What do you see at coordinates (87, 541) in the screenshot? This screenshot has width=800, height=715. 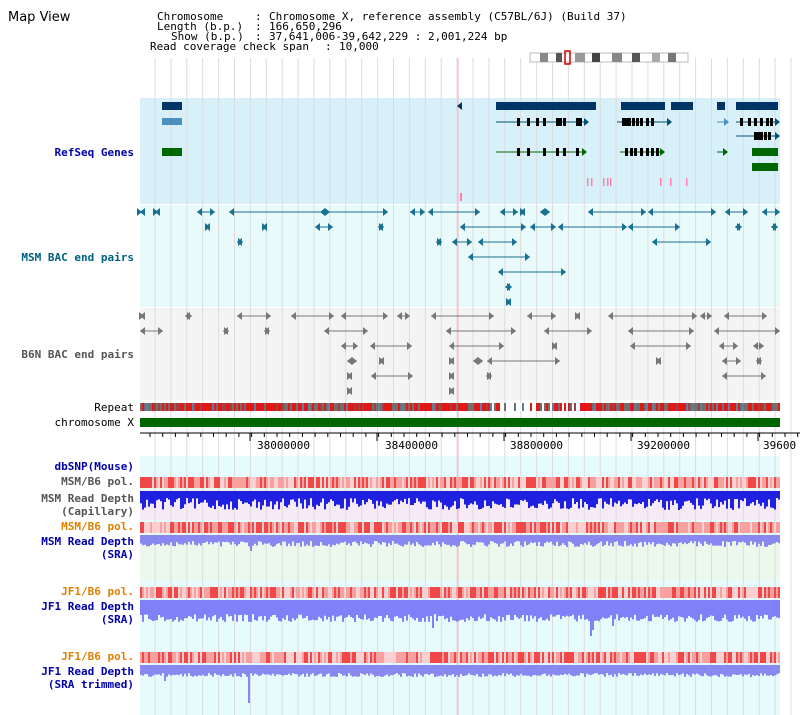 I see `track-label-msm-depth-sra: MSM Read Depth` at bounding box center [87, 541].